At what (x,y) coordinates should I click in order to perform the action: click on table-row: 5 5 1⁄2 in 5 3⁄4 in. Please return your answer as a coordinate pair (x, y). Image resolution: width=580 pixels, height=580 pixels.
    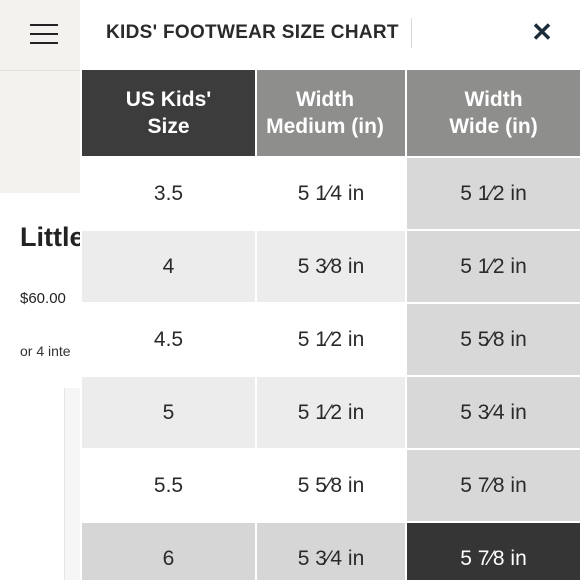
    Looking at the image, I should click on (330, 412).